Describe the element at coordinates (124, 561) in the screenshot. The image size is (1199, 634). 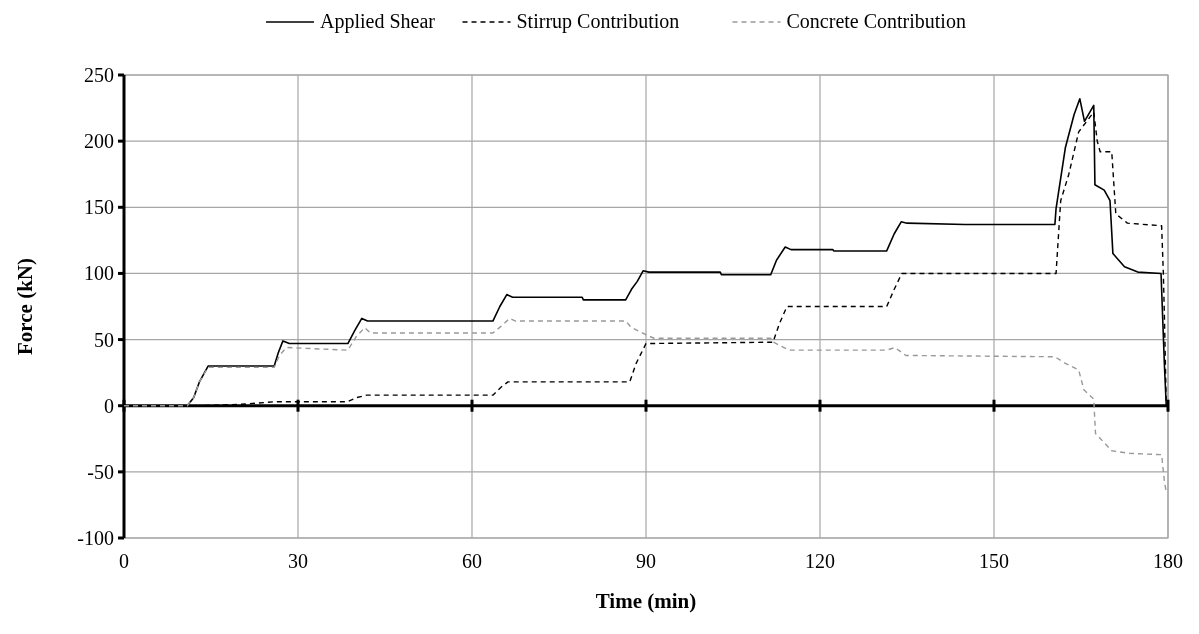
I see `x-tick-label: 0` at that location.